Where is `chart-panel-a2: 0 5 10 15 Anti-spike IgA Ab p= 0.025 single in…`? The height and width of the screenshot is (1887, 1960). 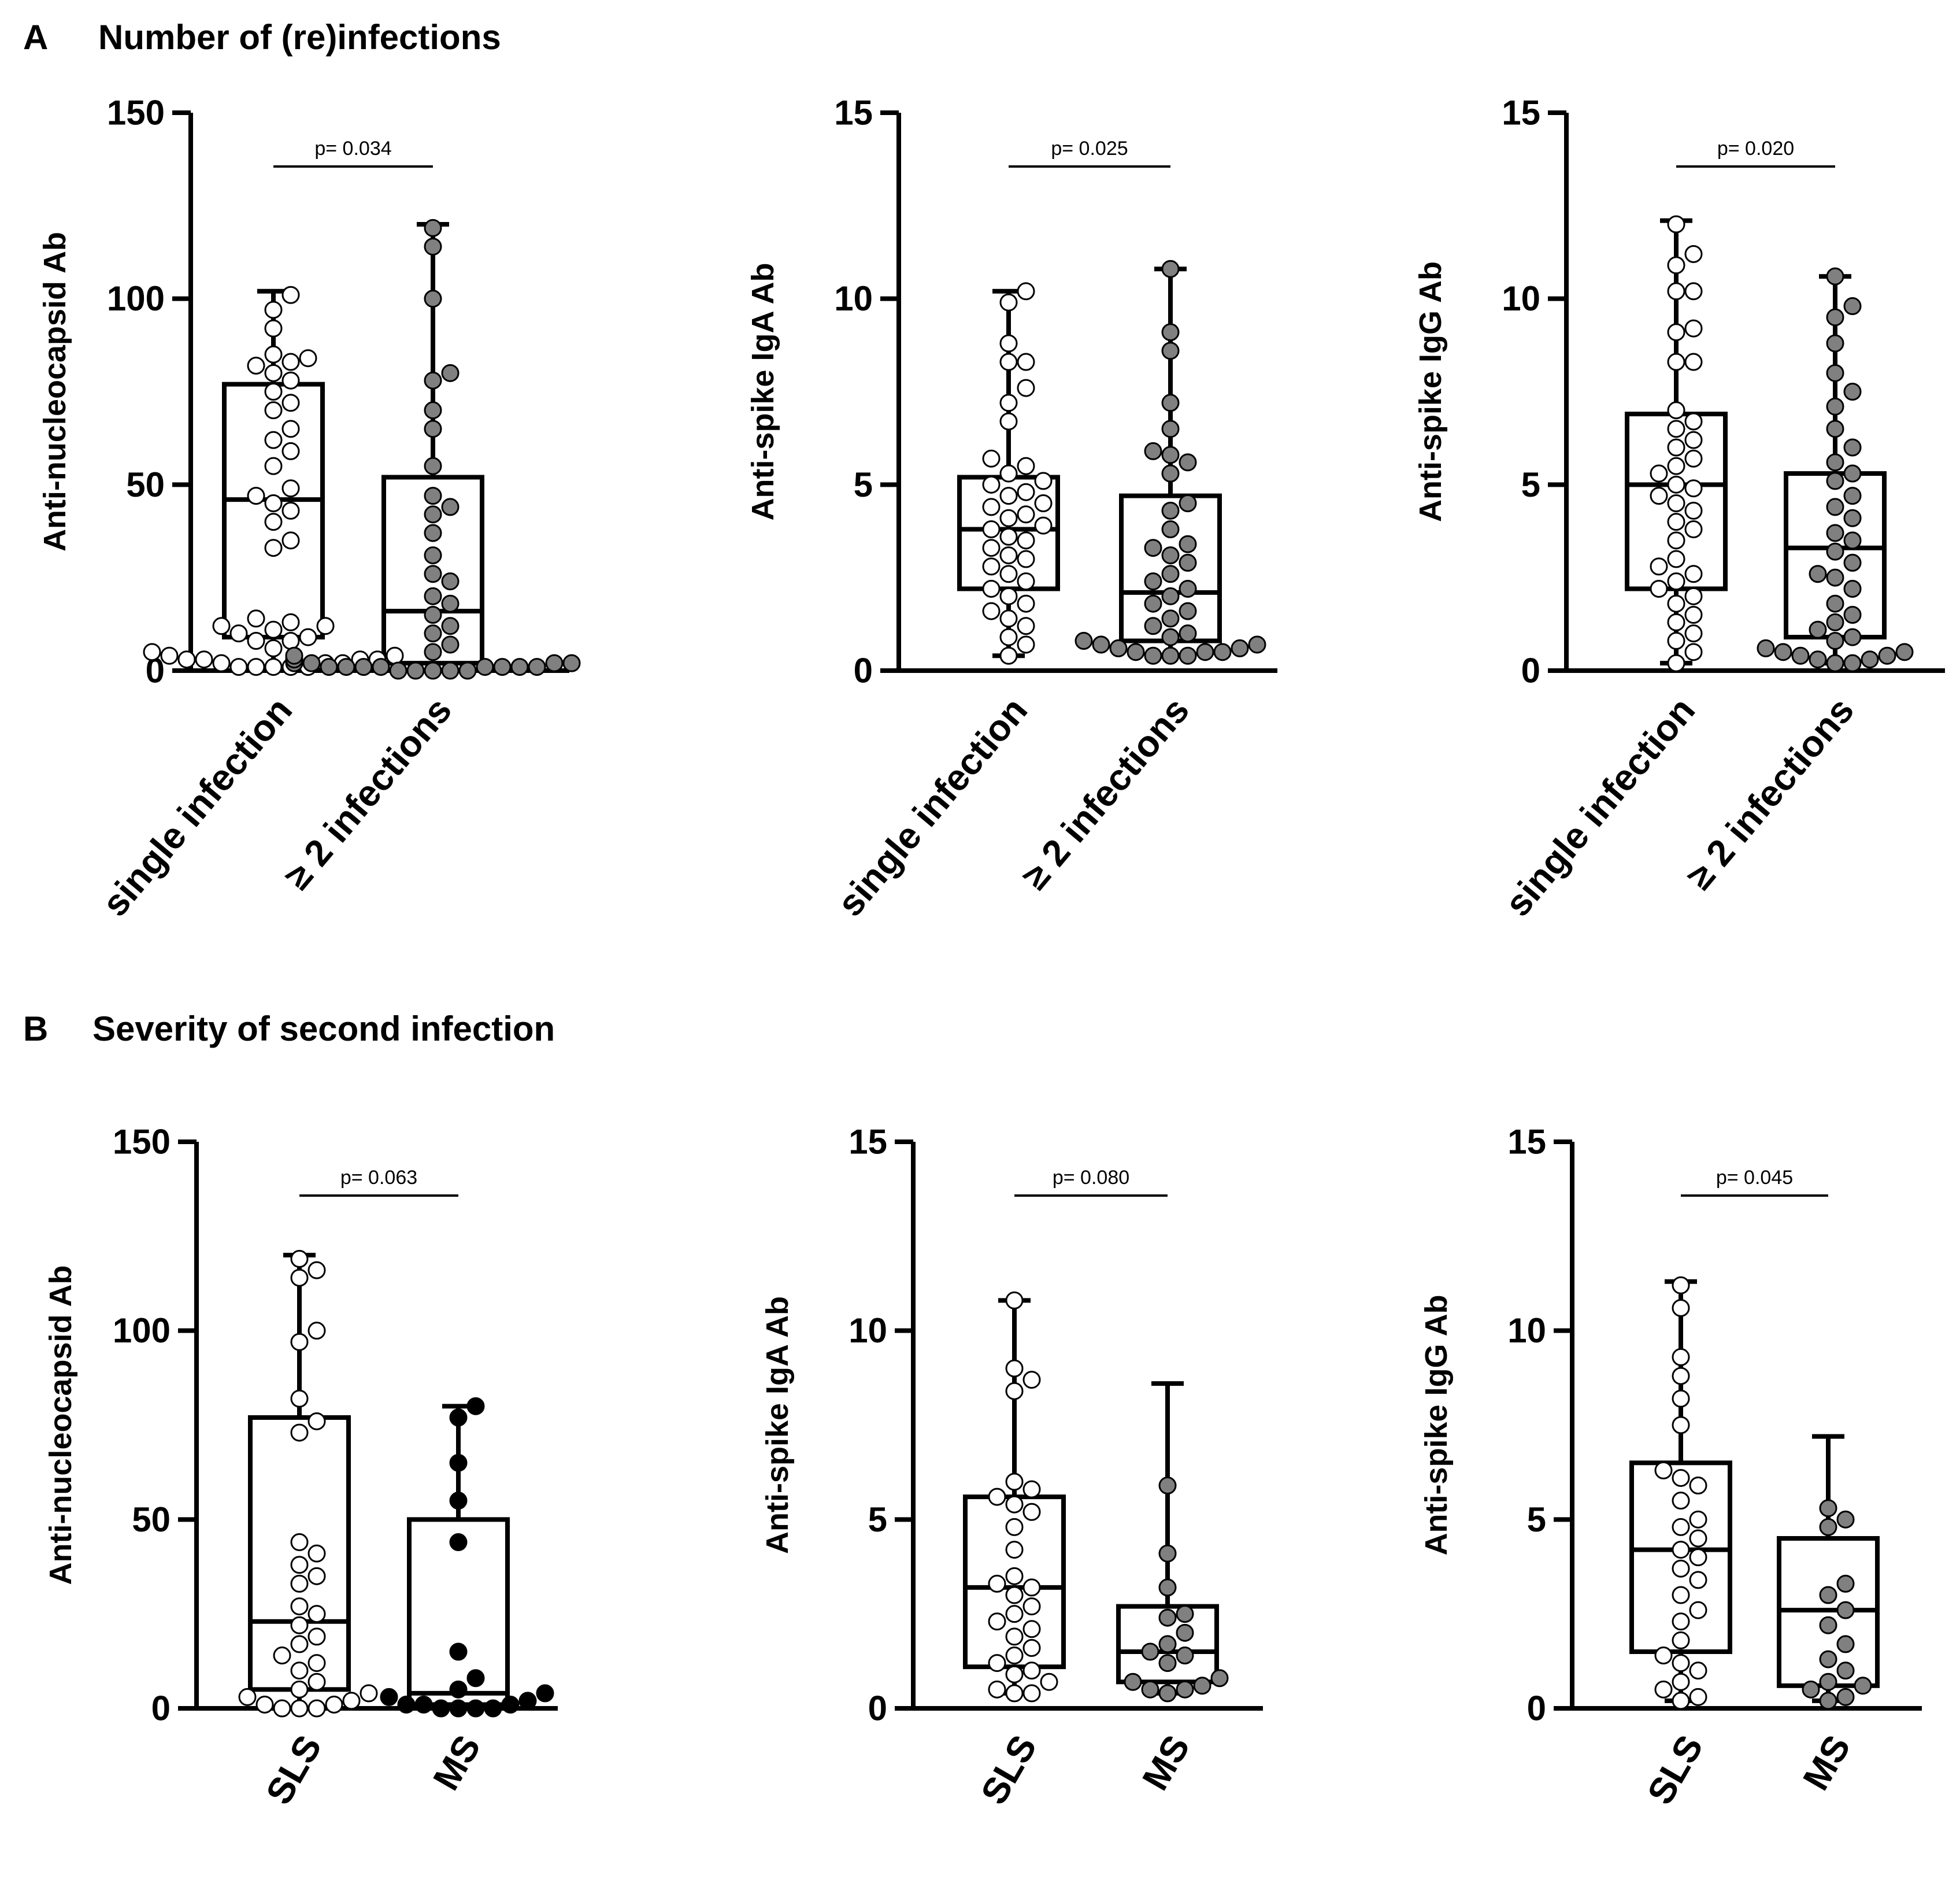
chart-panel-a2: 0 5 10 15 Anti-spike IgA Ab p= 0.025 single in… is located at coordinates (1012, 509).